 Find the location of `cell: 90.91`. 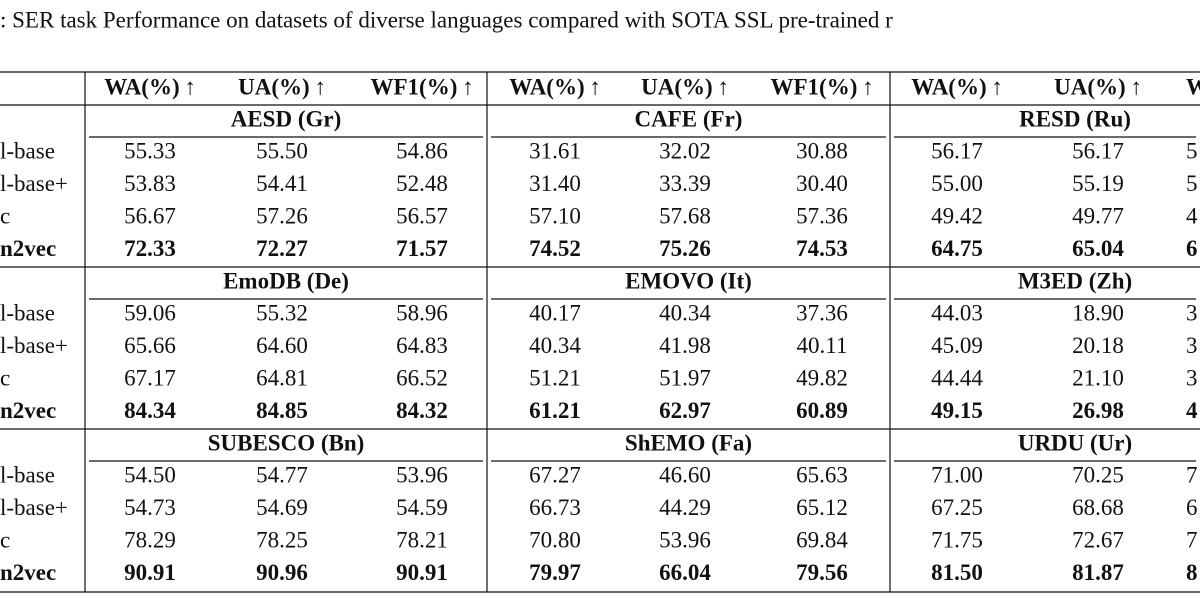

cell: 90.91 is located at coordinates (422, 572).